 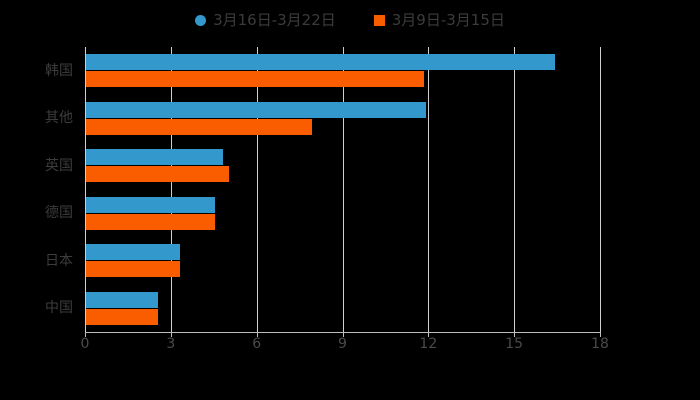 What do you see at coordinates (257, 344) in the screenshot?
I see `x-axis-tick-label: 6` at bounding box center [257, 344].